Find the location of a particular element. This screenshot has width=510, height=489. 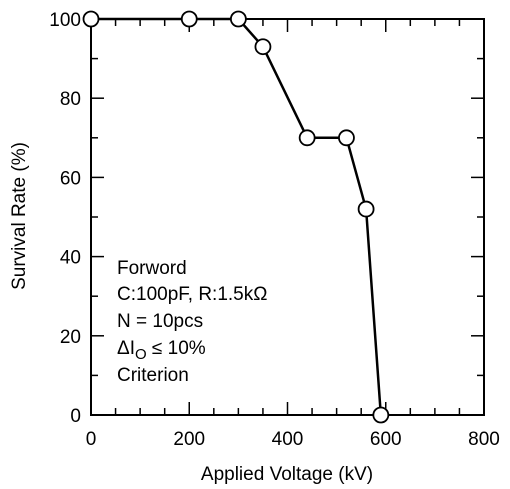

annotation-line-4: ΔIO ≤ 10% is located at coordinates (161, 350).